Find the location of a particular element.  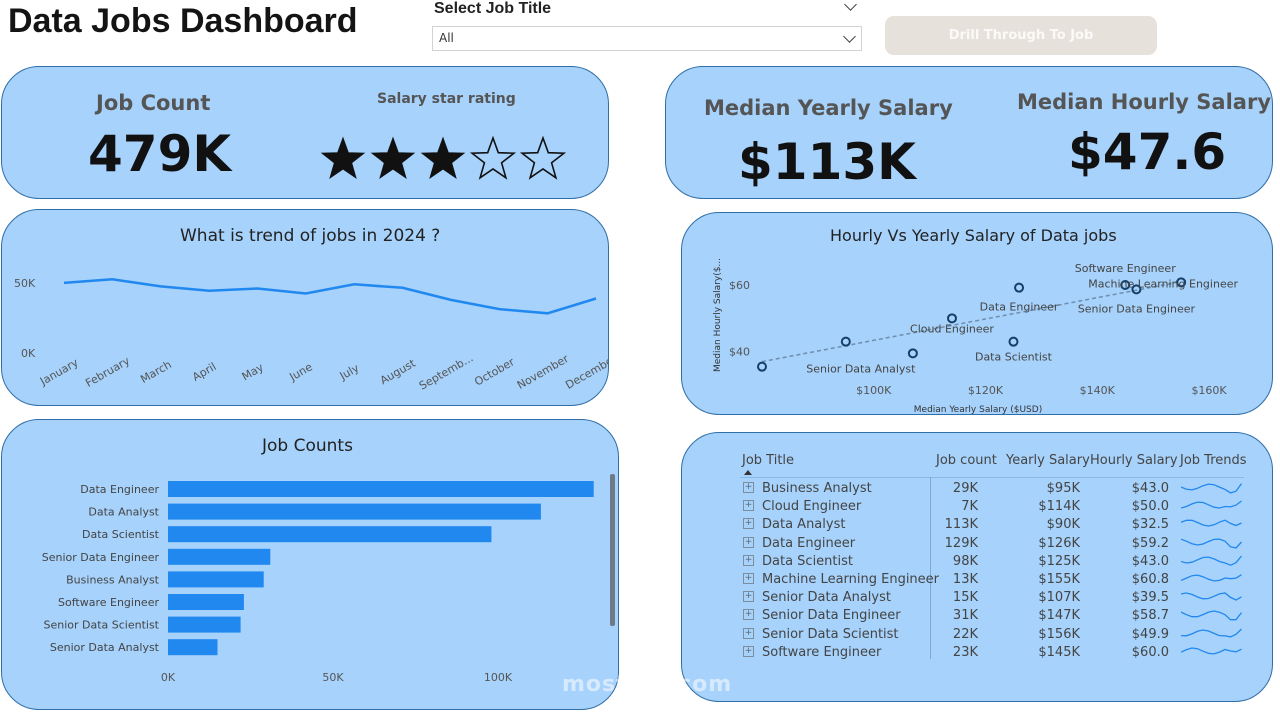

x-tick-label: $160K is located at coordinates (1209, 390).